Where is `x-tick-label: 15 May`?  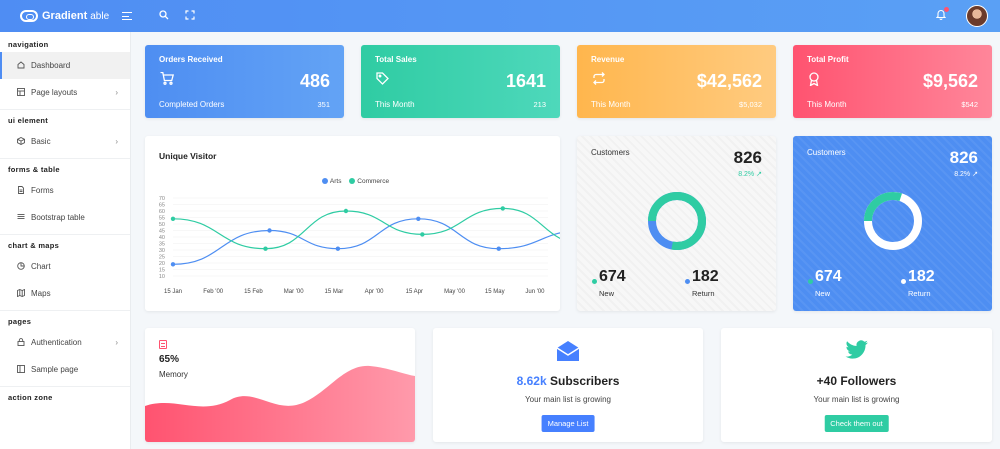 x-tick-label: 15 May is located at coordinates (495, 292).